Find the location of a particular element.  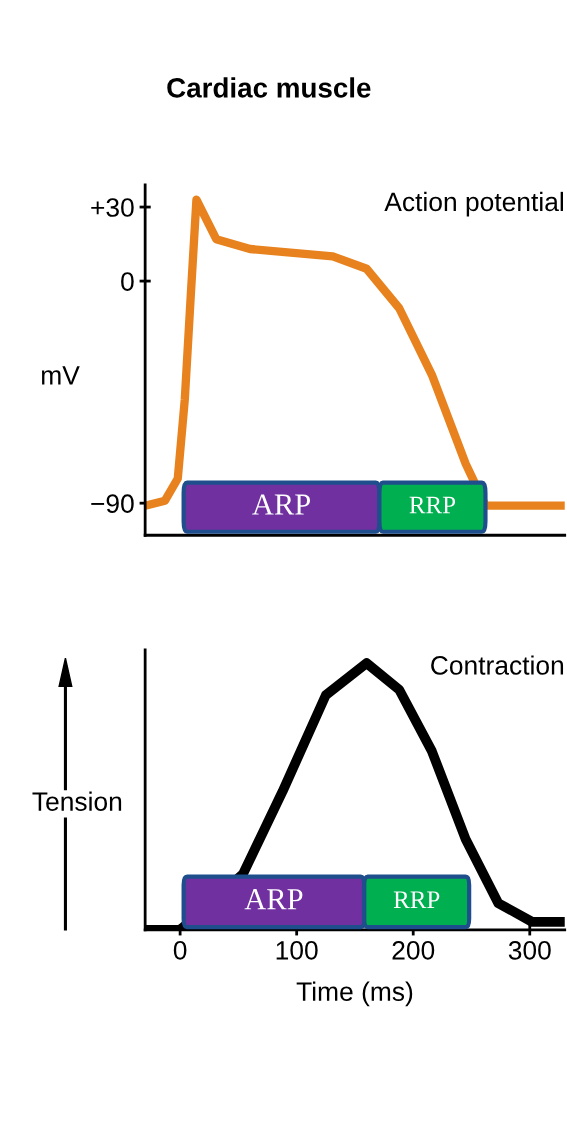

x-tick-label: 300 is located at coordinates (529, 950).